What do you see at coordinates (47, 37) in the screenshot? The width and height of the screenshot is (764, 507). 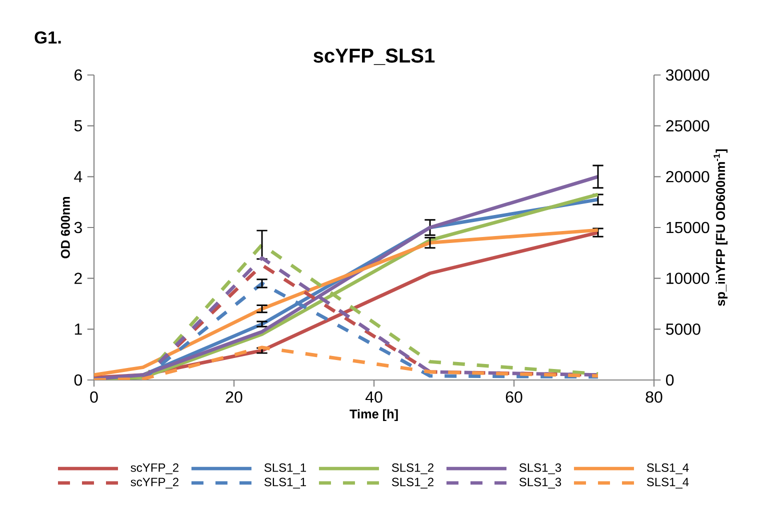 I see `text: G1.` at bounding box center [47, 37].